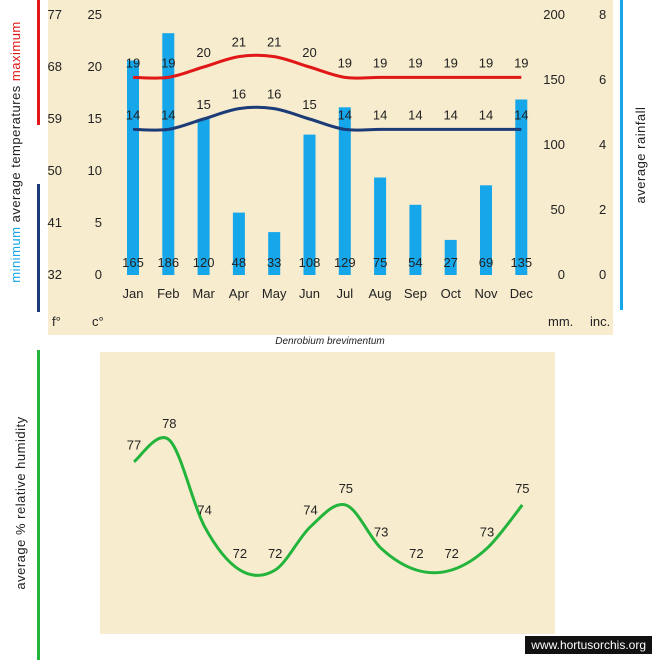 Image resolution: width=660 pixels, height=660 pixels. Describe the element at coordinates (486, 262) in the screenshot. I see `rainfall-value-label: 69` at that location.